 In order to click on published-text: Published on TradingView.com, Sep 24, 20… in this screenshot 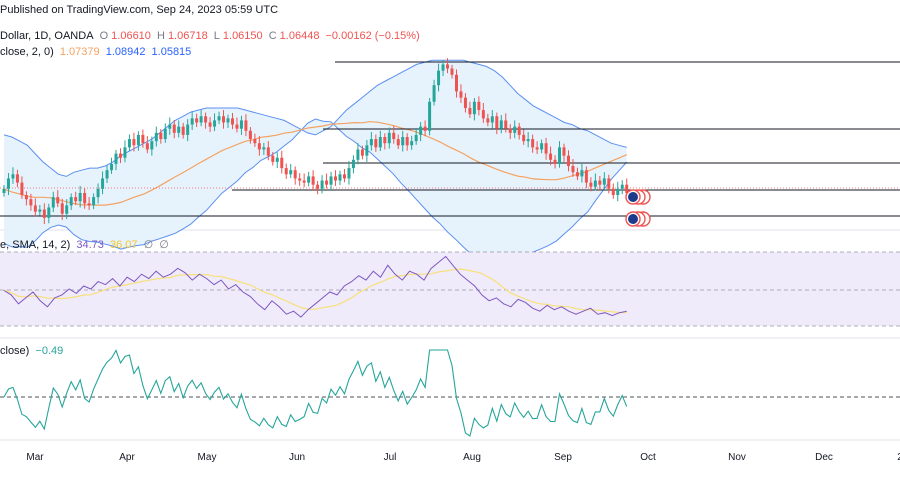, I will do `click(139, 10)`.